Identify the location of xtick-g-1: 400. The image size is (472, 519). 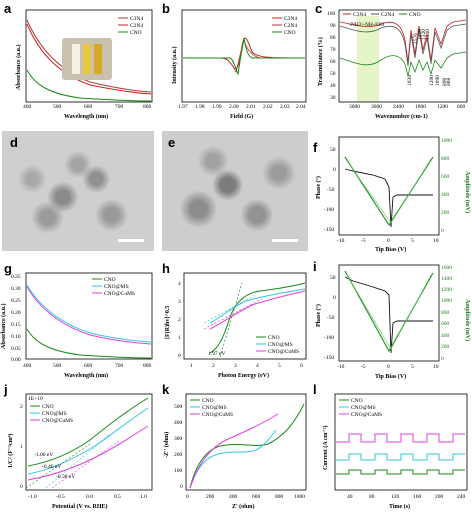
(27, 366).